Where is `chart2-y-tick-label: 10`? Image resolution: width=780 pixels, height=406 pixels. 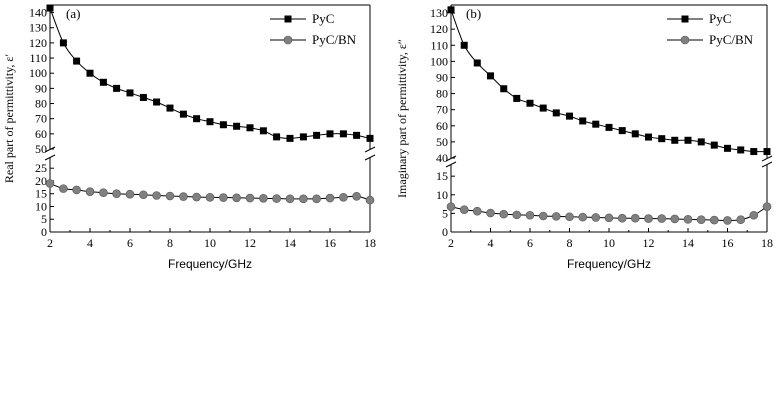 chart2-y-tick-label: 10 is located at coordinates (442, 195).